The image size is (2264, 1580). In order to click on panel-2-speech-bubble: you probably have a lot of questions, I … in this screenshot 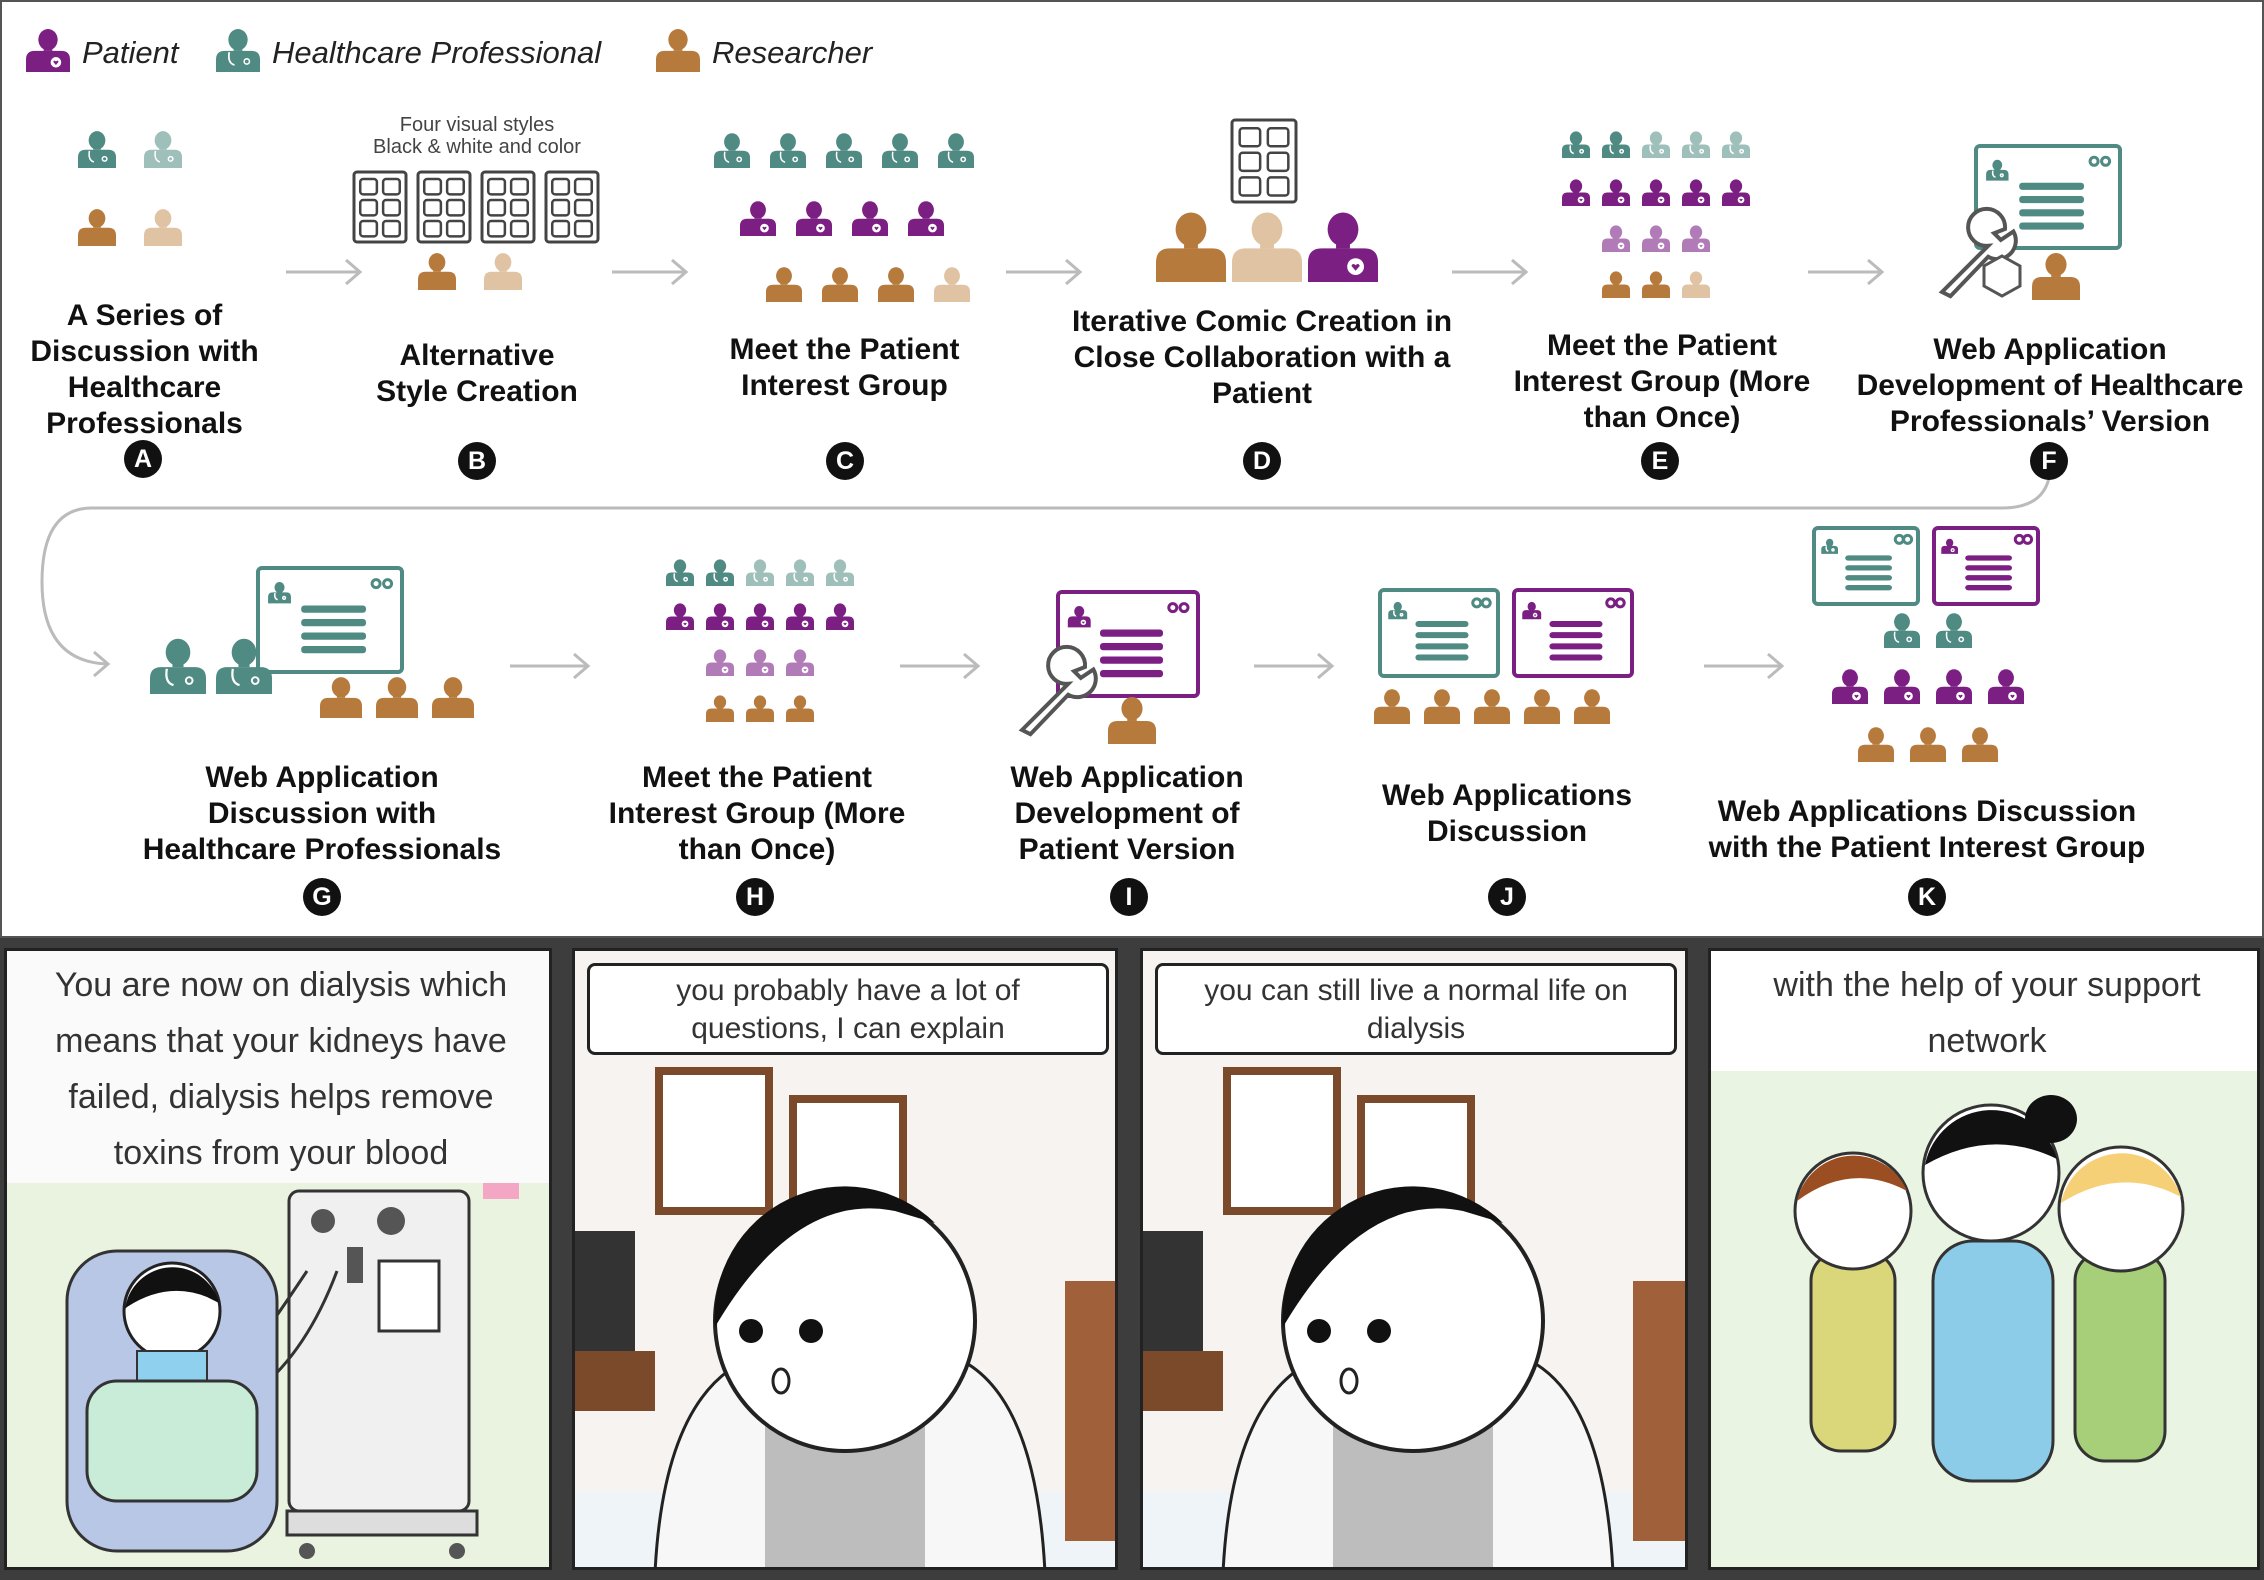, I will do `click(848, 1009)`.